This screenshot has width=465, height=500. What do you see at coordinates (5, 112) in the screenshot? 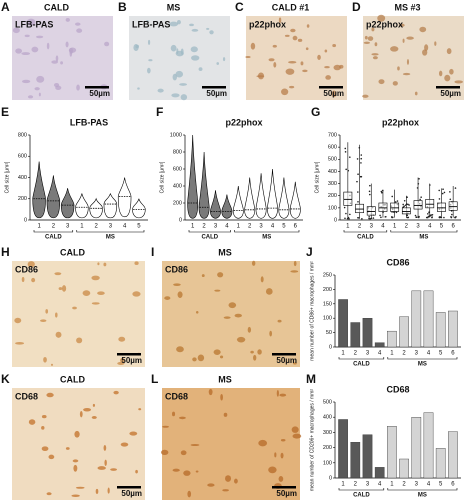
I see `panel-letter: E` at bounding box center [5, 112].